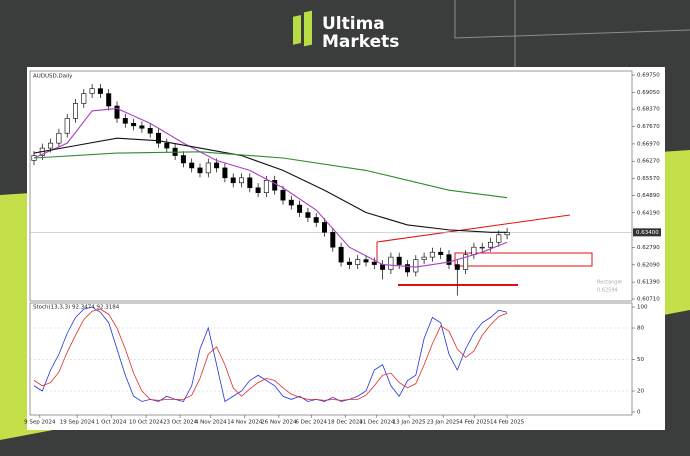 Image resolution: width=690 pixels, height=456 pixels. What do you see at coordinates (111, 423) in the screenshot?
I see `x-tick-label: 1 Oct 2024` at bounding box center [111, 423].